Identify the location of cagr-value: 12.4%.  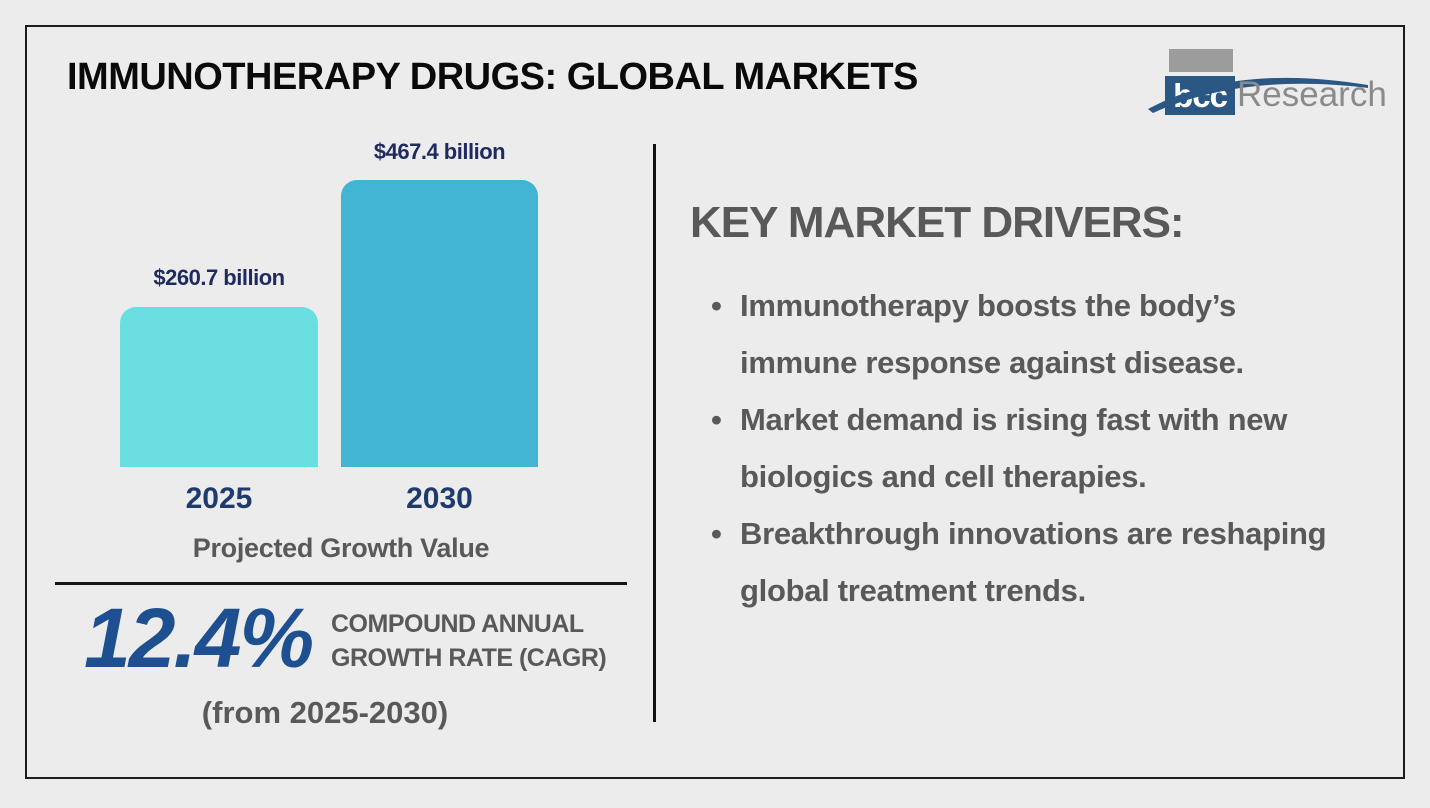
(199, 638).